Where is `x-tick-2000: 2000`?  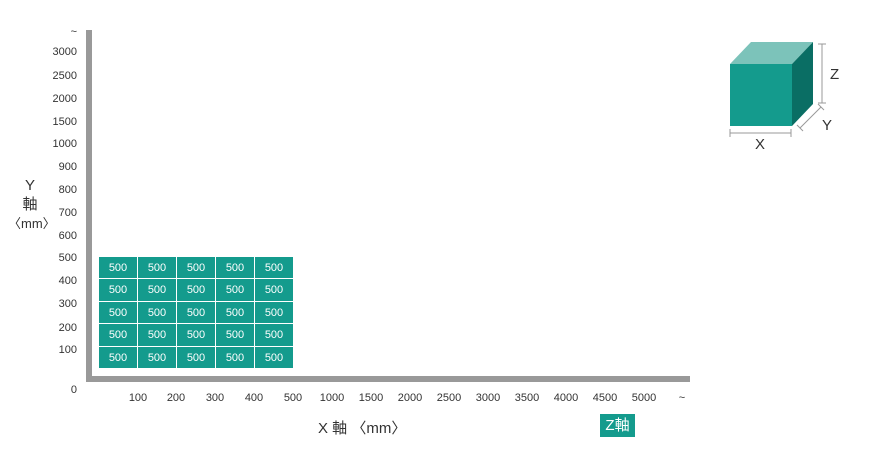
x-tick-2000: 2000 is located at coordinates (410, 398).